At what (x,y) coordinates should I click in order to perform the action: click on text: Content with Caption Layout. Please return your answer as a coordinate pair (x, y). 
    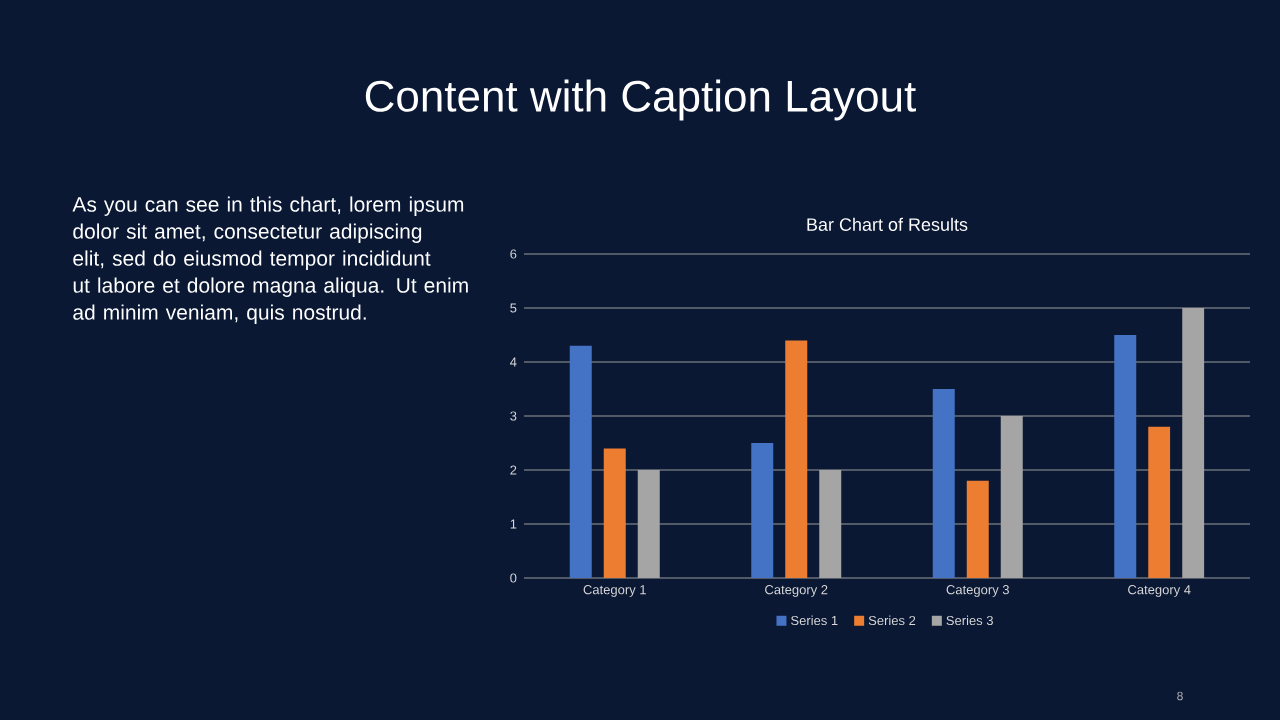
    Looking at the image, I should click on (640, 100).